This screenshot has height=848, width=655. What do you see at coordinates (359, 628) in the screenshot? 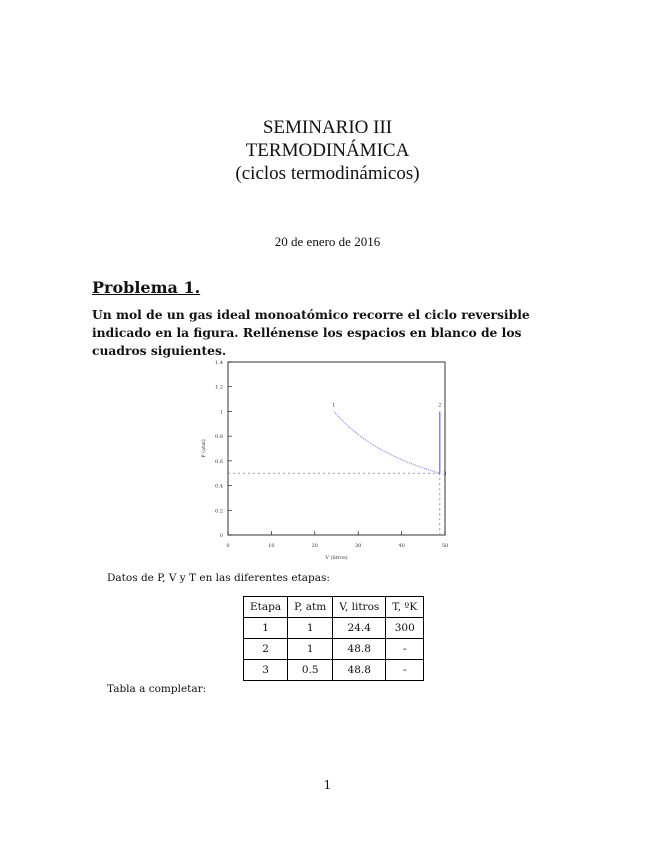
I see `table-cell: 24.4` at bounding box center [359, 628].